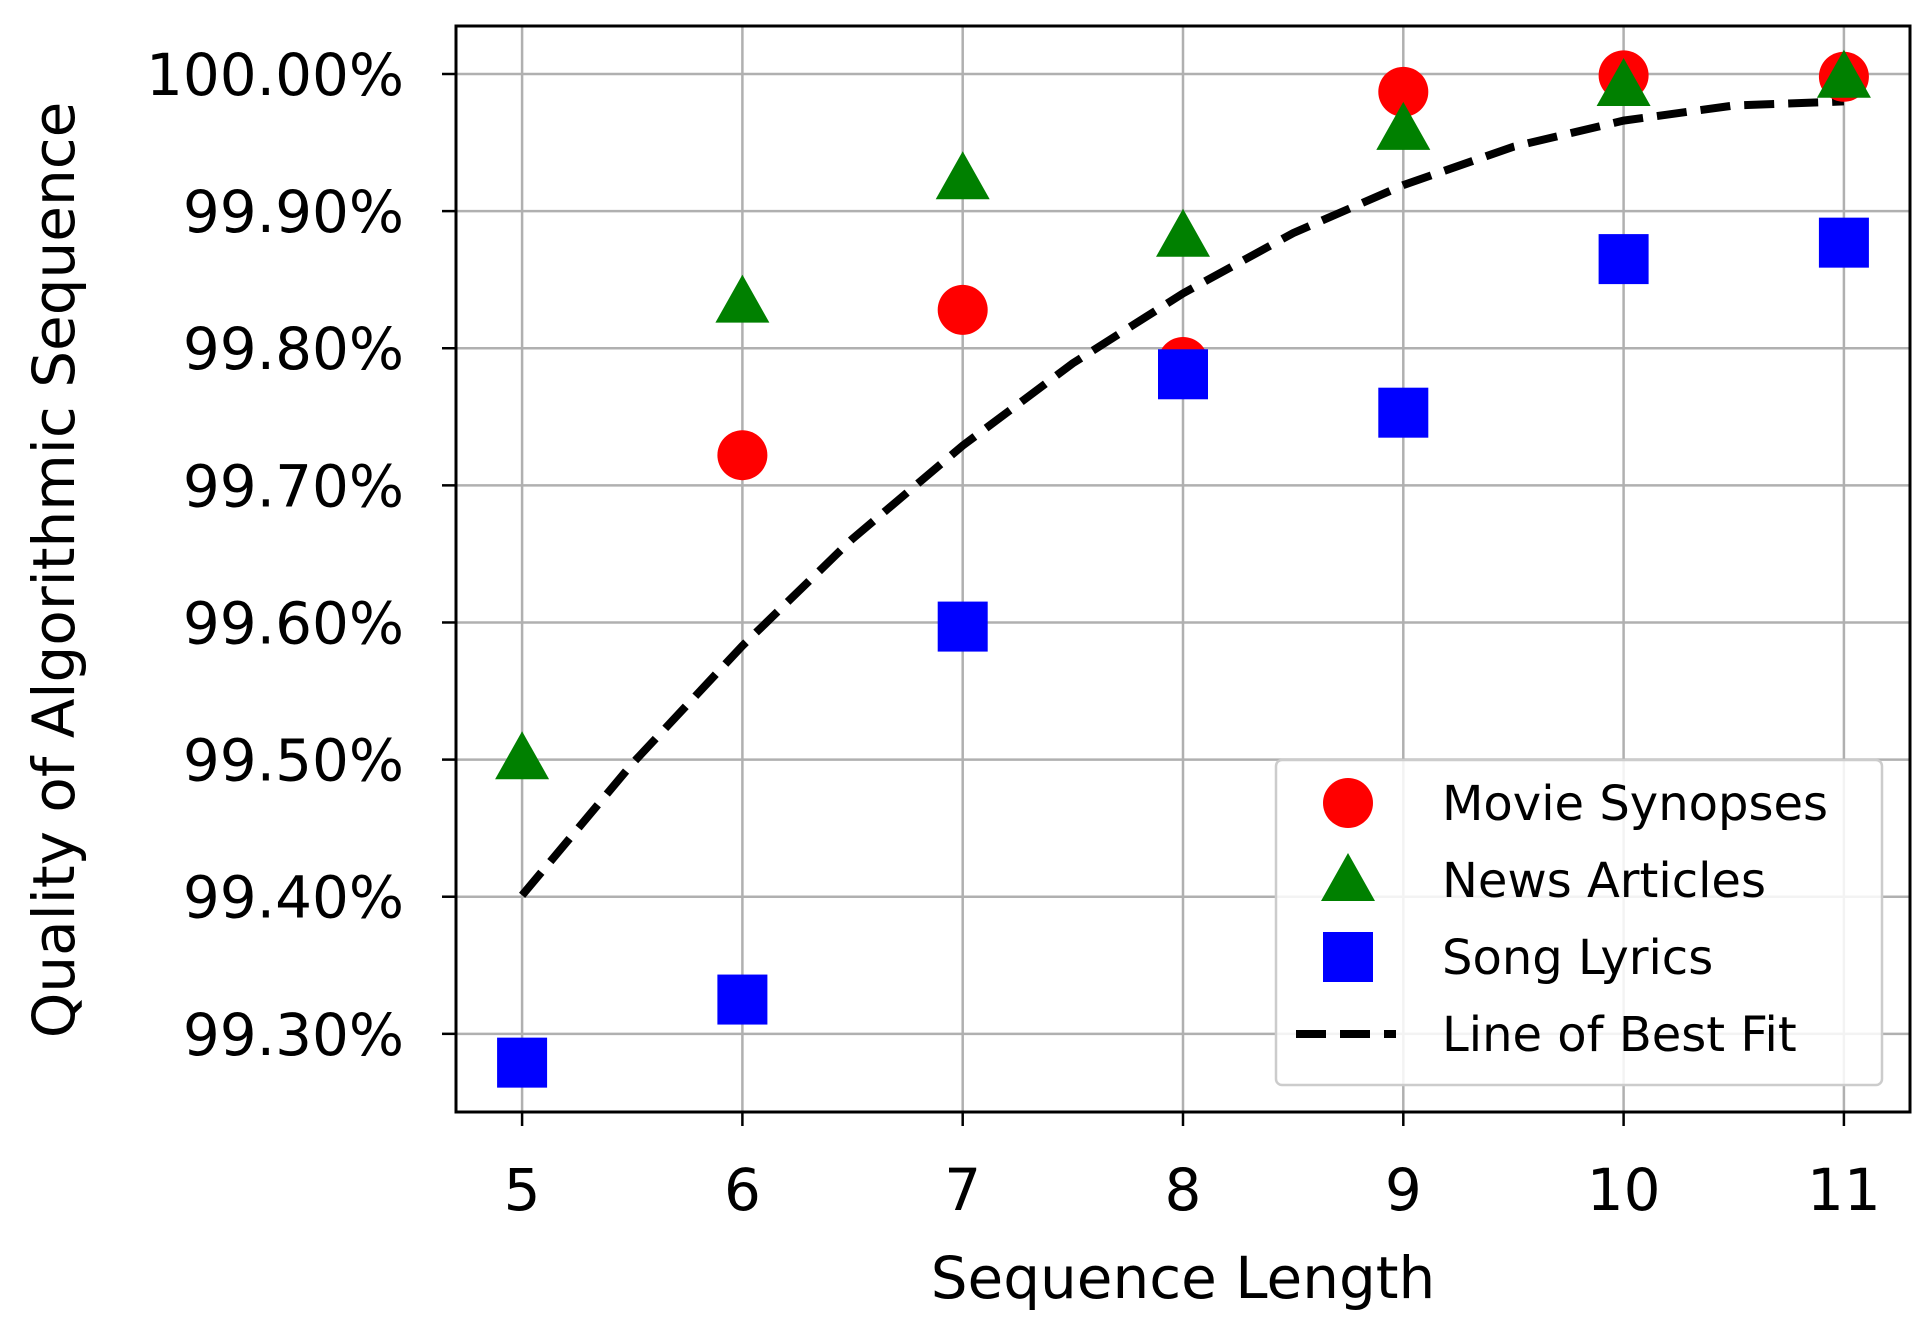 Image resolution: width=1928 pixels, height=1332 pixels. I want to click on x-tick-label: 6, so click(742, 1190).